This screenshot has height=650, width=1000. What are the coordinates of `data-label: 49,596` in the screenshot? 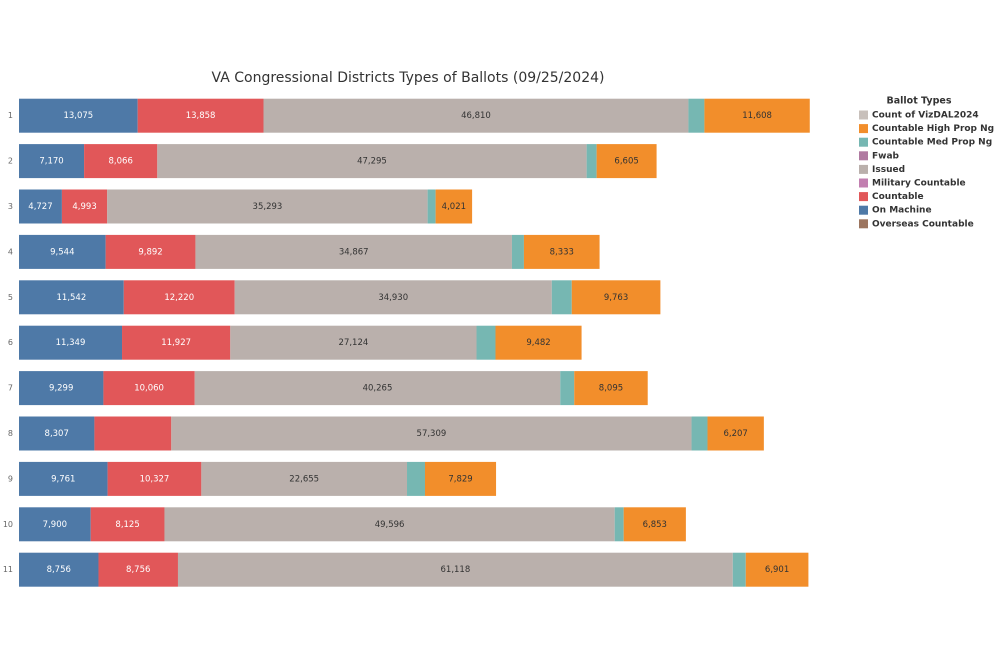 It's located at (390, 525).